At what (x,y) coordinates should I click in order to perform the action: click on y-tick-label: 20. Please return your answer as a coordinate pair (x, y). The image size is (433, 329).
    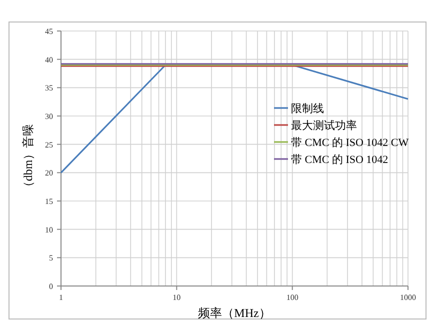
    Looking at the image, I should click on (49, 173).